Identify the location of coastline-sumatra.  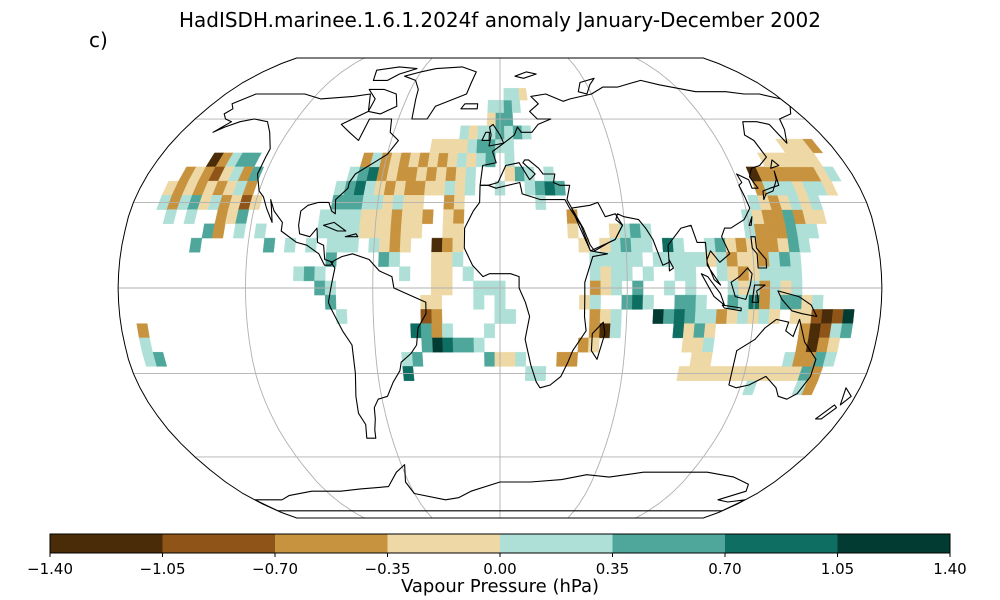
(712, 289).